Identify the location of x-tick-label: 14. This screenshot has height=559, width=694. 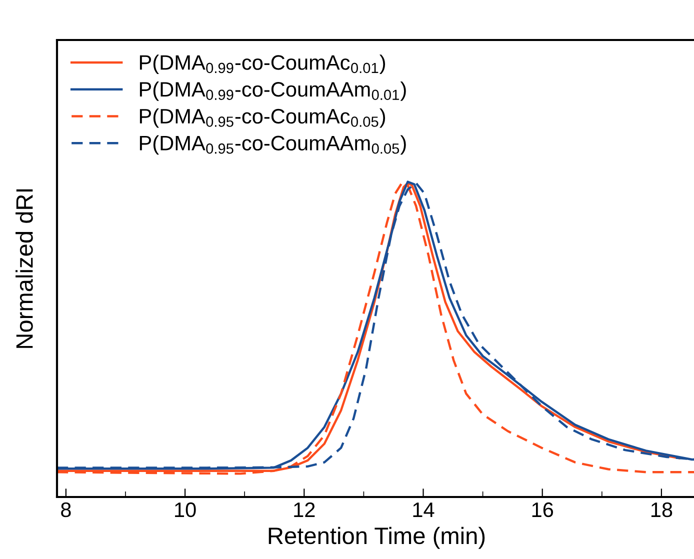
(423, 509).